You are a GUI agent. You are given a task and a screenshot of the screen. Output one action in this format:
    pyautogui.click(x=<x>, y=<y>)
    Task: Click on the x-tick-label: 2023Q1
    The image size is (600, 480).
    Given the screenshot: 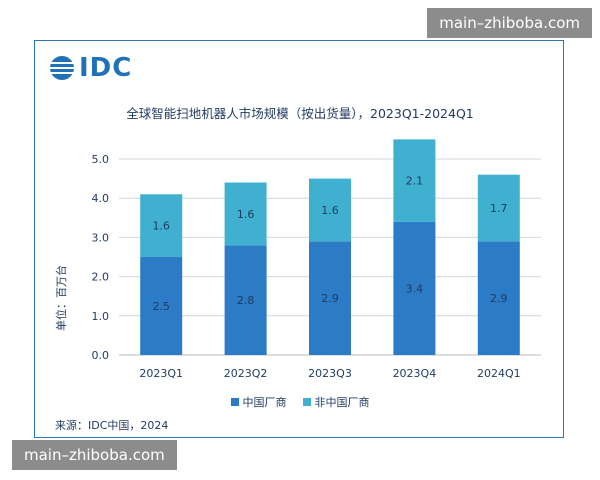 What is the action you would take?
    pyautogui.click(x=161, y=373)
    